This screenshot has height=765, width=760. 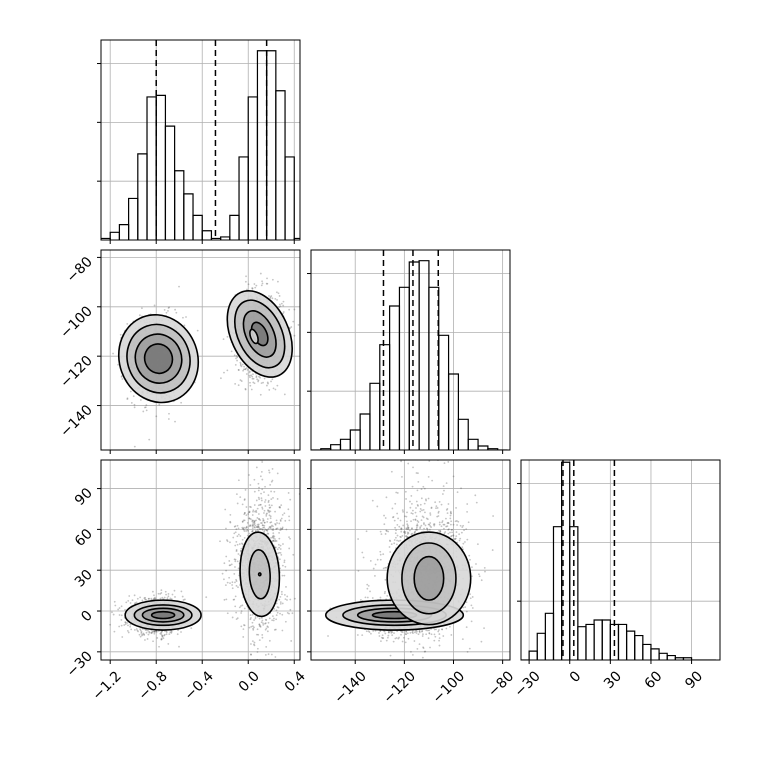 What do you see at coordinates (204, 548) in the screenshot?
I see `density-marks` at bounding box center [204, 548].